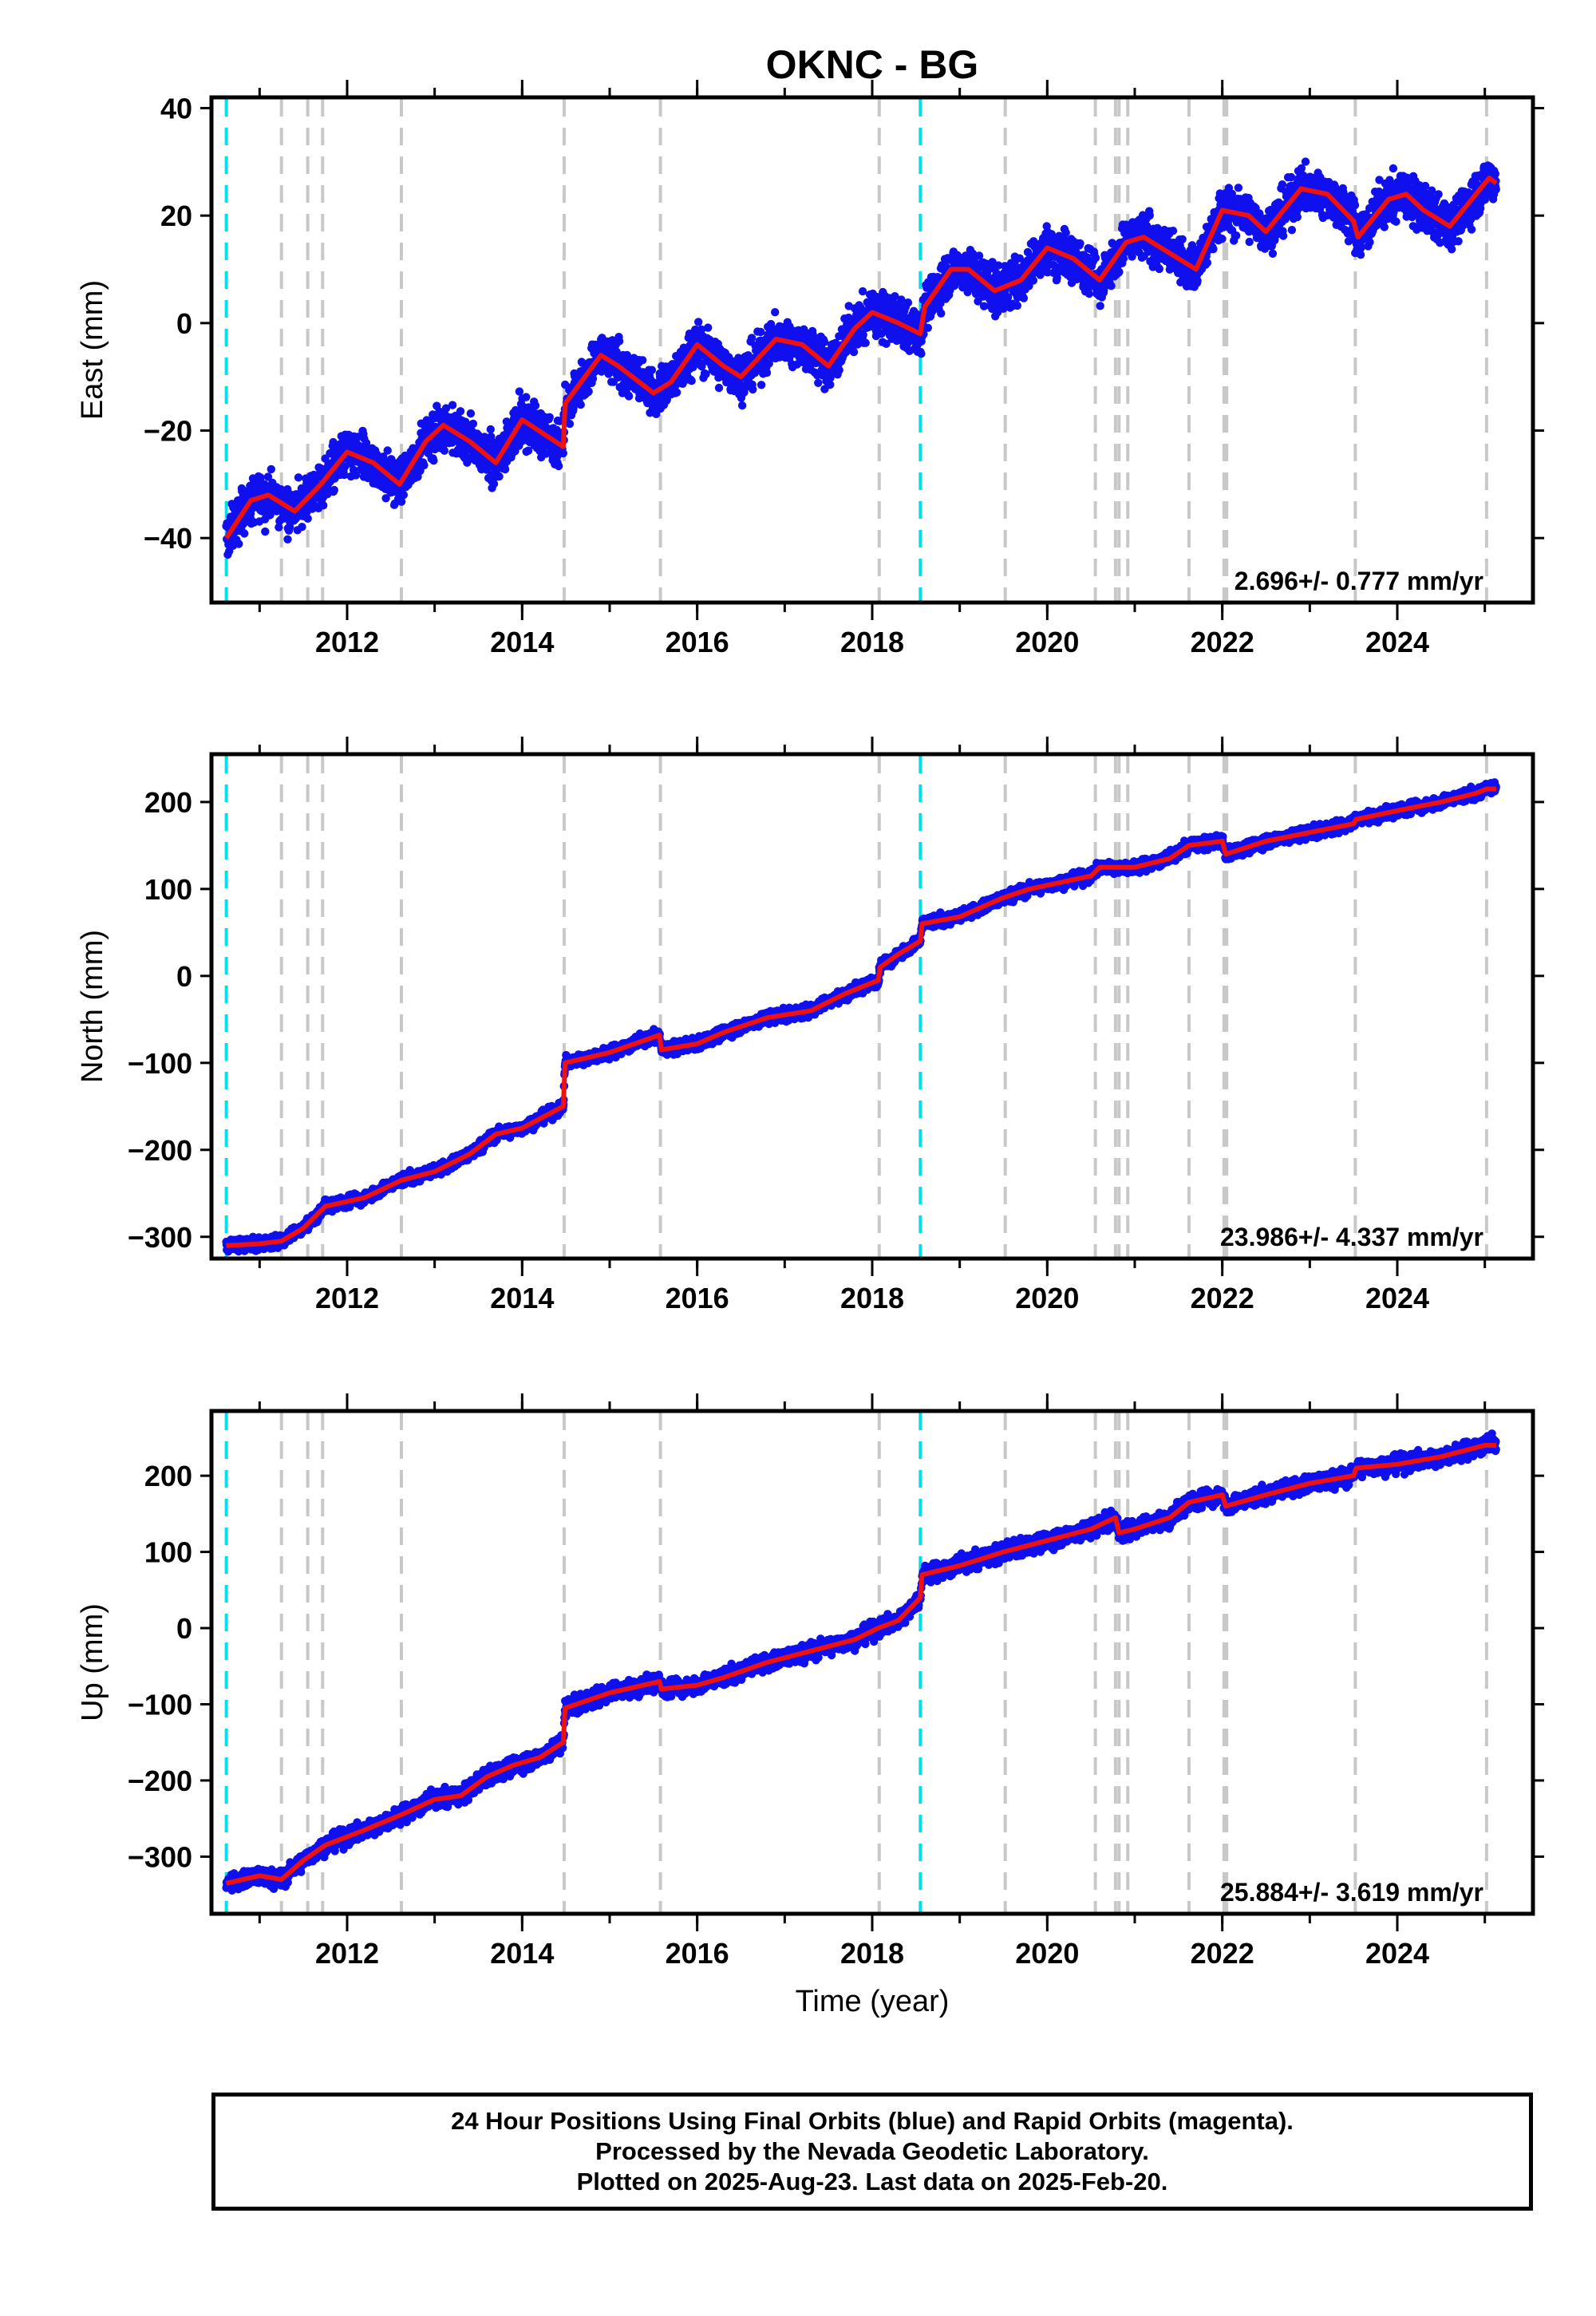 This screenshot has height=2316, width=1596. I want to click on model-fit-line-east, so click(861, 357).